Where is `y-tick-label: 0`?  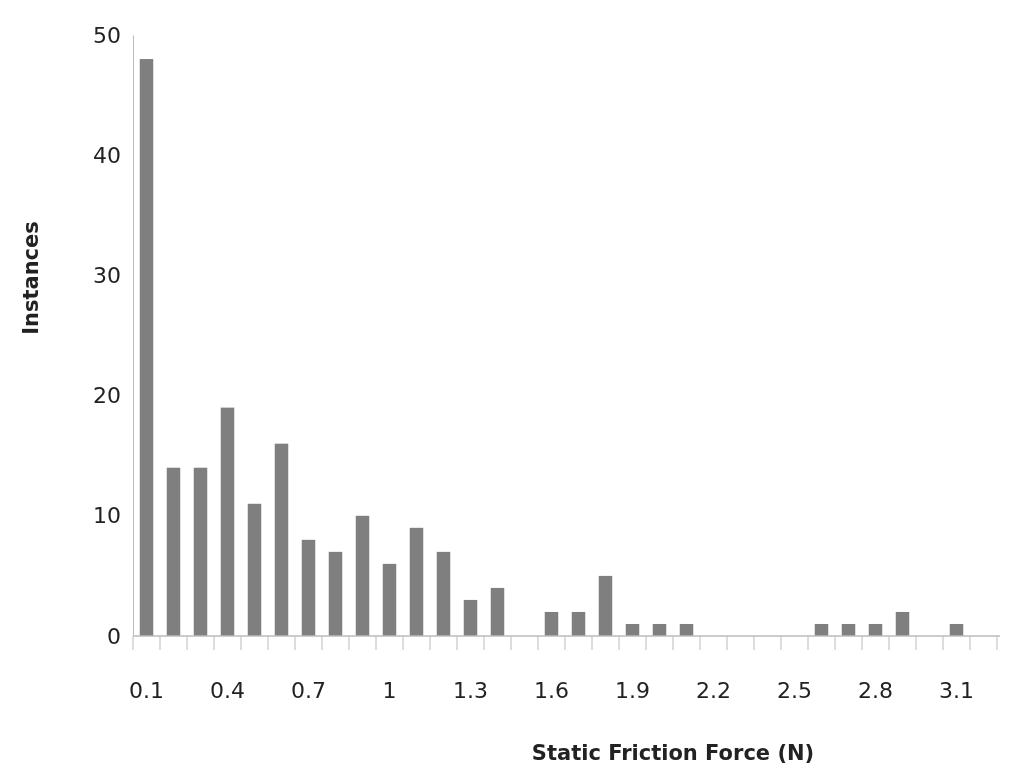 y-tick-label: 0 is located at coordinates (114, 636).